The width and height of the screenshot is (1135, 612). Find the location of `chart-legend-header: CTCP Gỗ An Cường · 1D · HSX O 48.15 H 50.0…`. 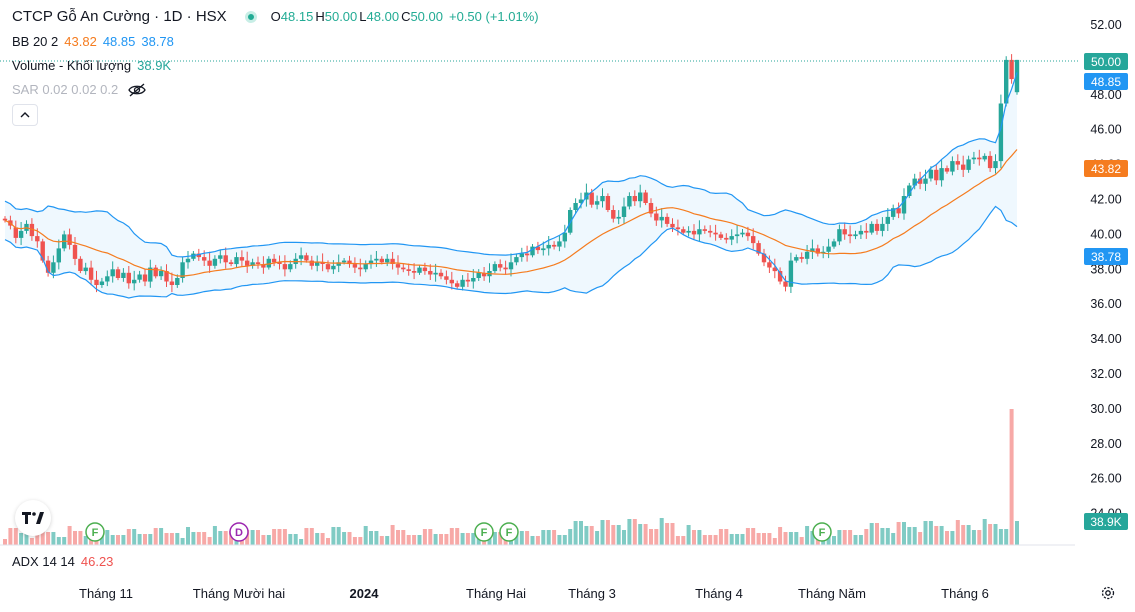

chart-legend-header: CTCP Gỗ An Cường · 1D · HSX O 48.15 H 50.0… is located at coordinates (275, 16).